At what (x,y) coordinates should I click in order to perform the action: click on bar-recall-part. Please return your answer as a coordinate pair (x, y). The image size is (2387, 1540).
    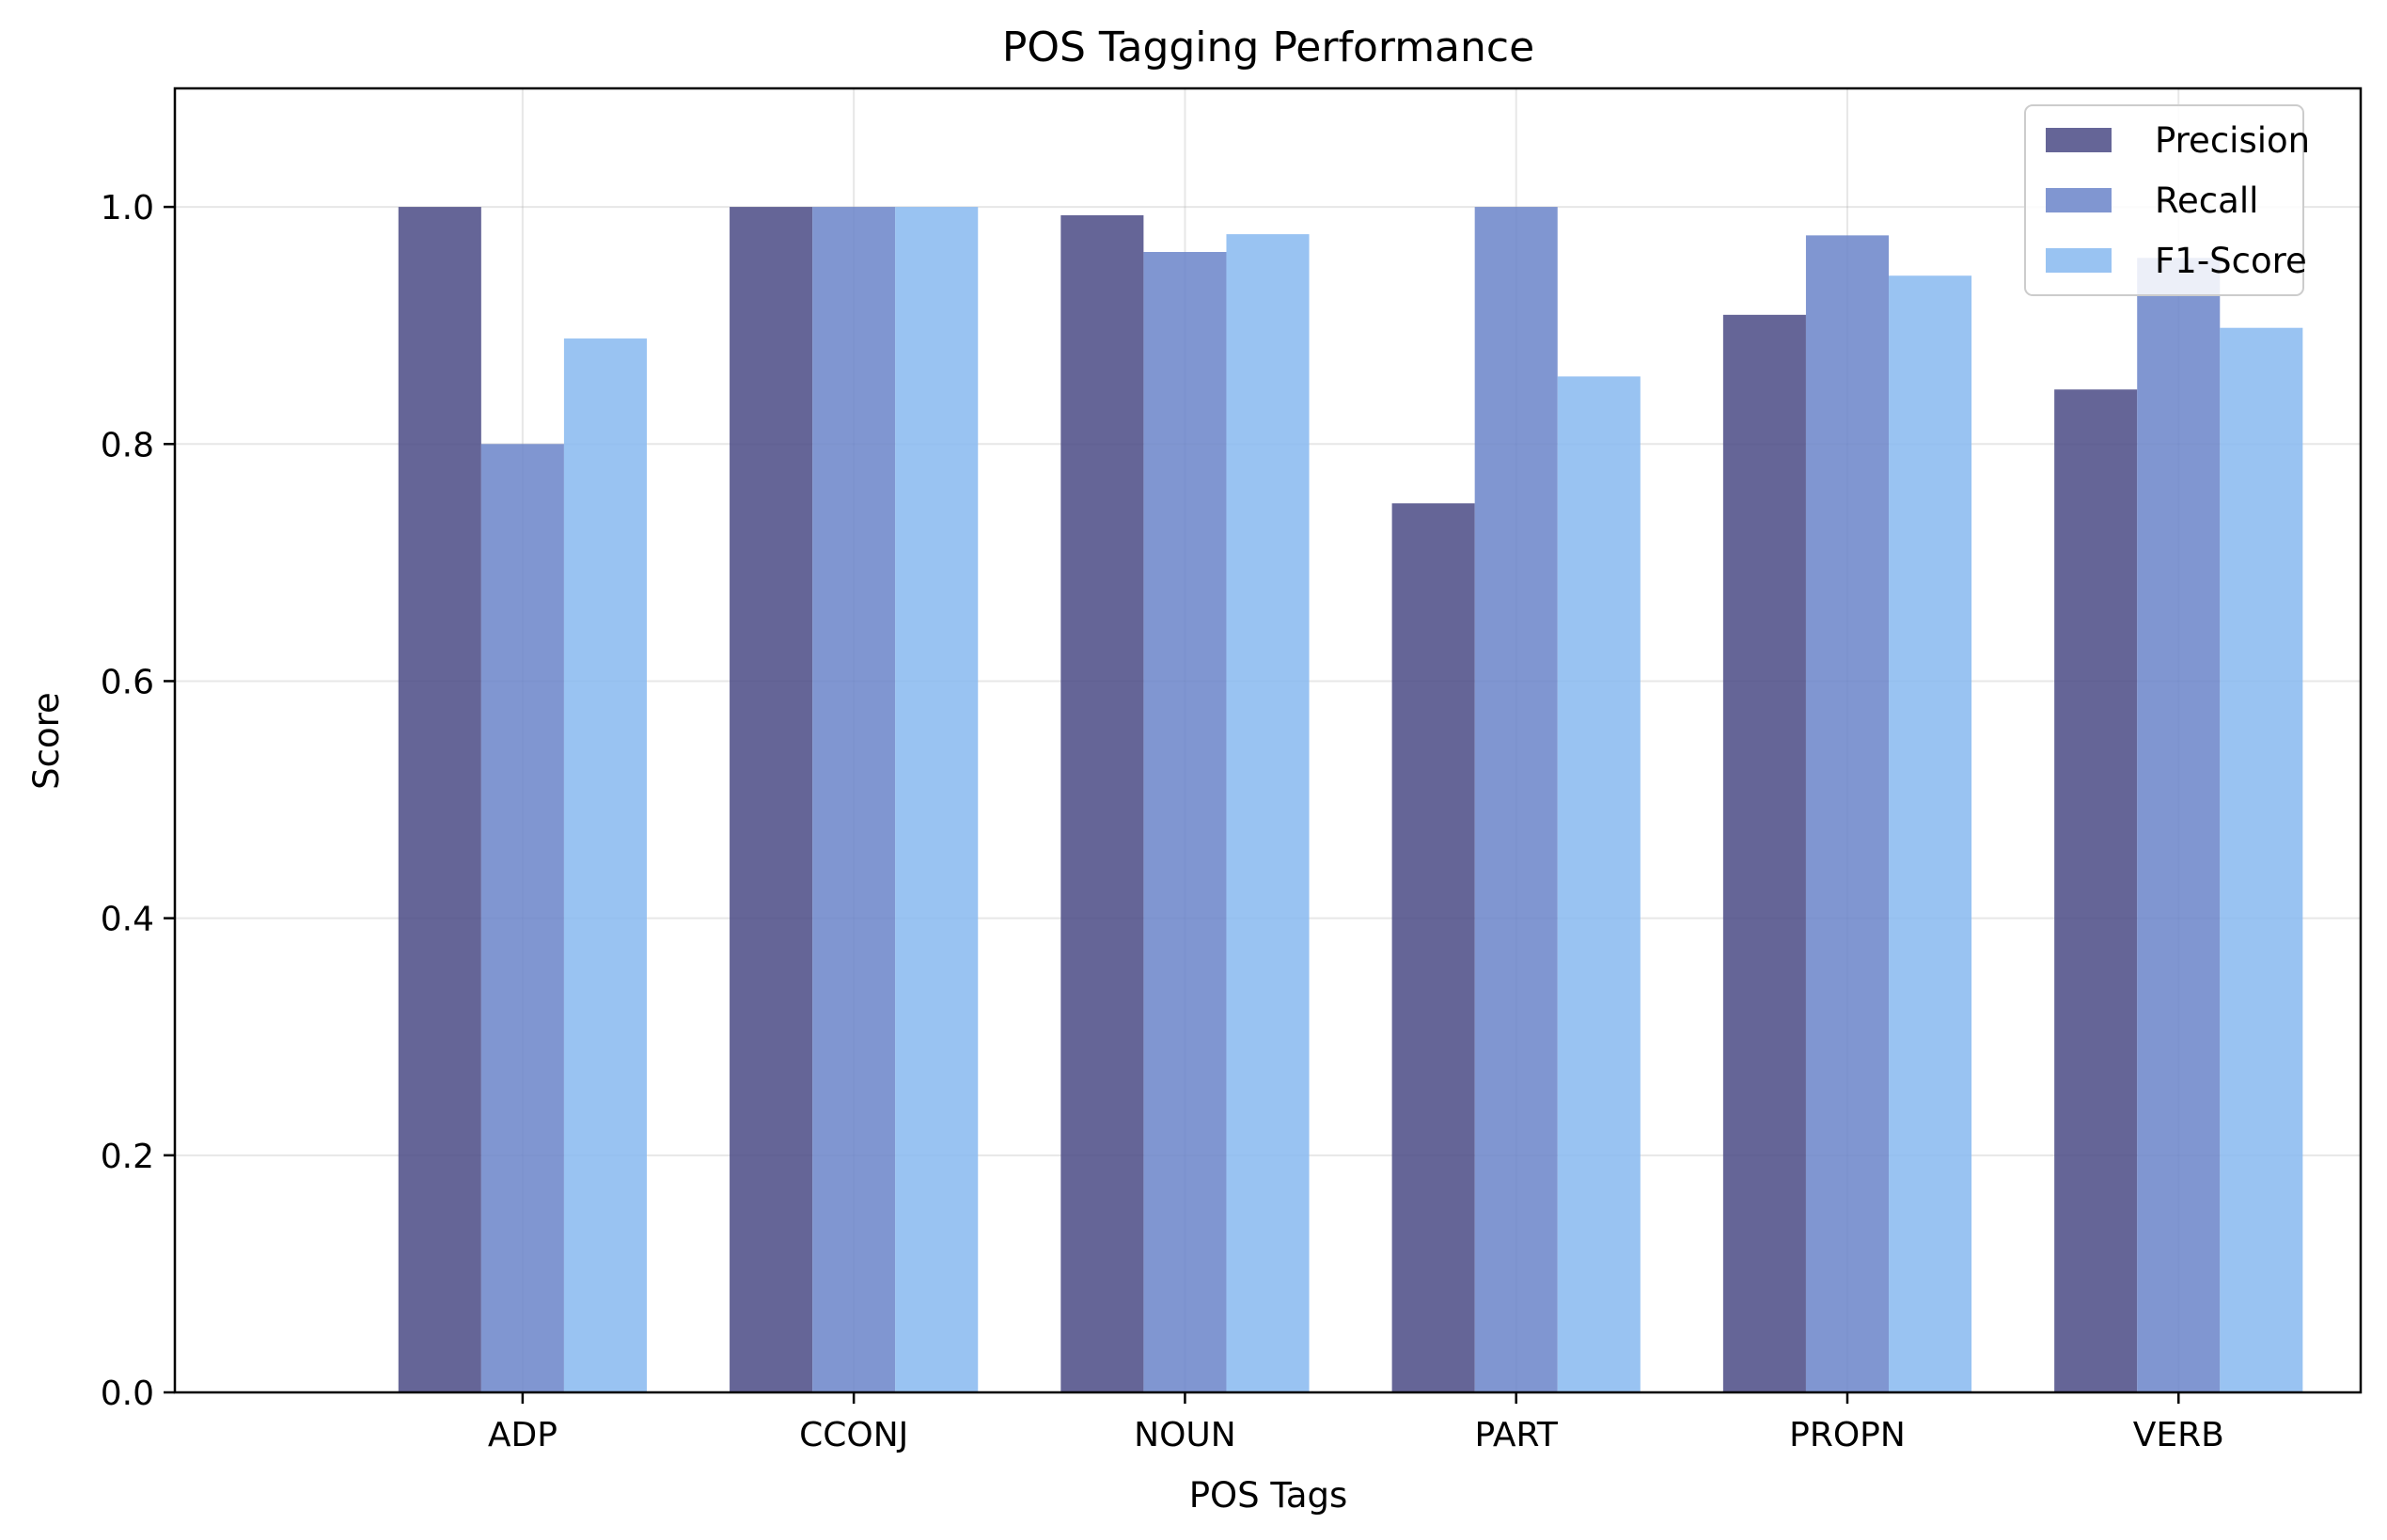
    Looking at the image, I should click on (1516, 800).